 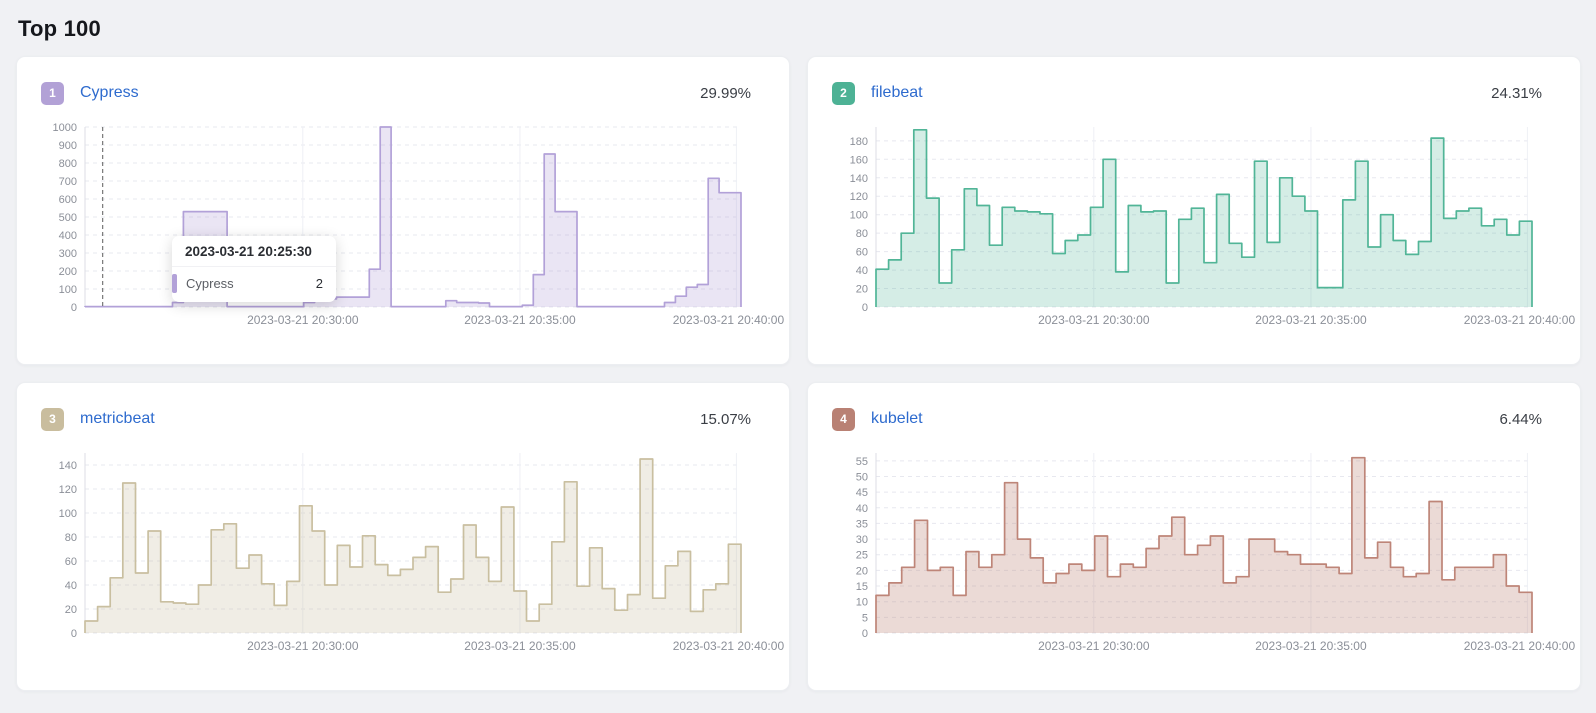 What do you see at coordinates (117, 418) in the screenshot?
I see `series-link-metricbeat: metricbeat` at bounding box center [117, 418].